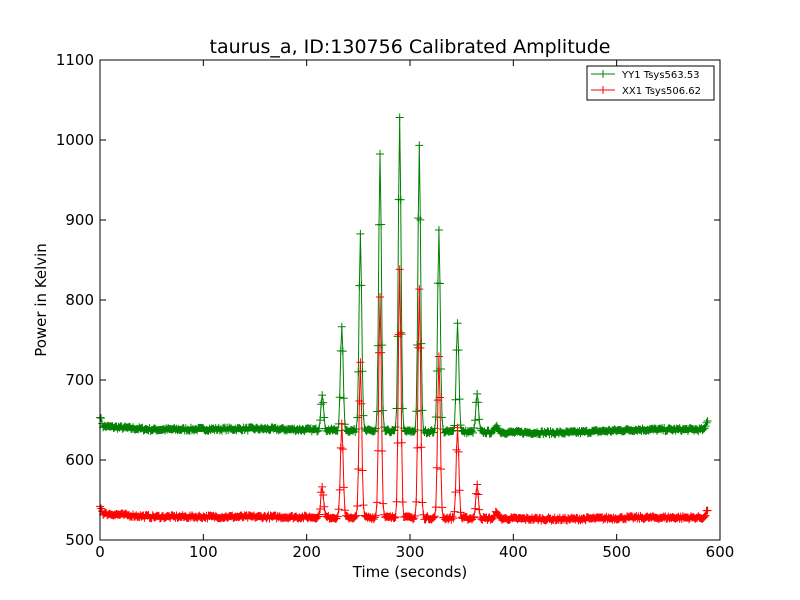 The height and width of the screenshot is (600, 800). Describe the element at coordinates (100, 552) in the screenshot. I see `x-tick-label-0: 0` at that location.